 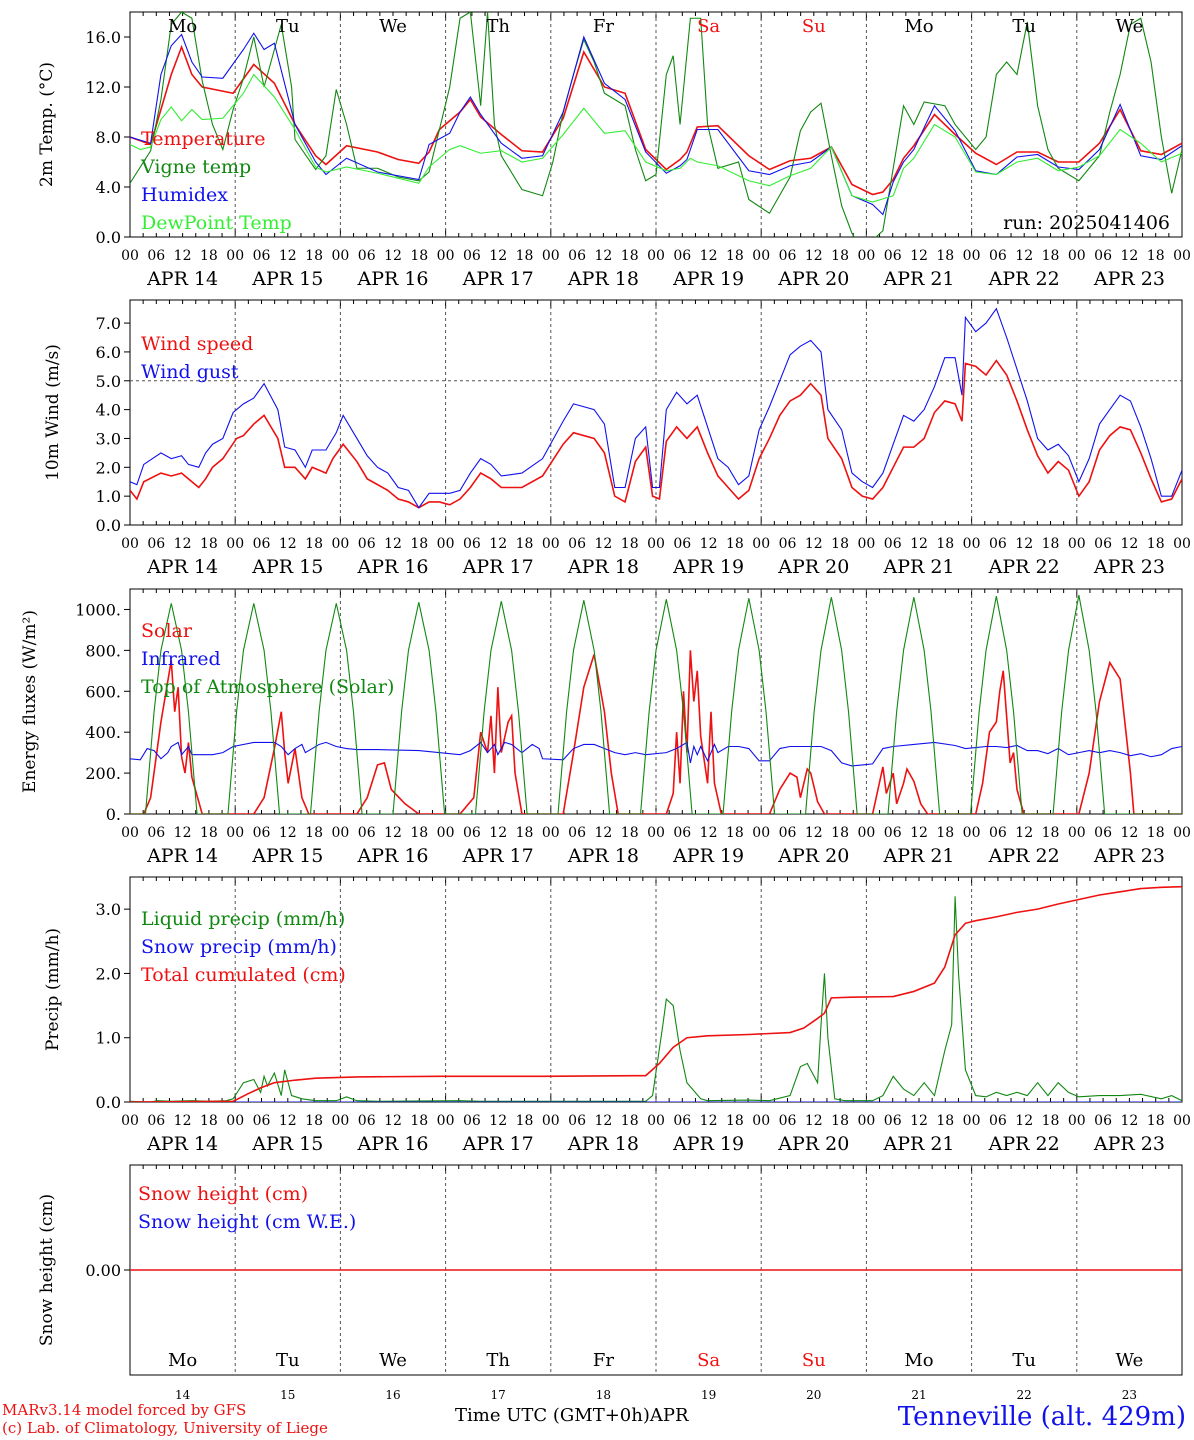 I want to click on credit-line-1: MARv3.14 model forced by GFS, so click(x=124, y=1410).